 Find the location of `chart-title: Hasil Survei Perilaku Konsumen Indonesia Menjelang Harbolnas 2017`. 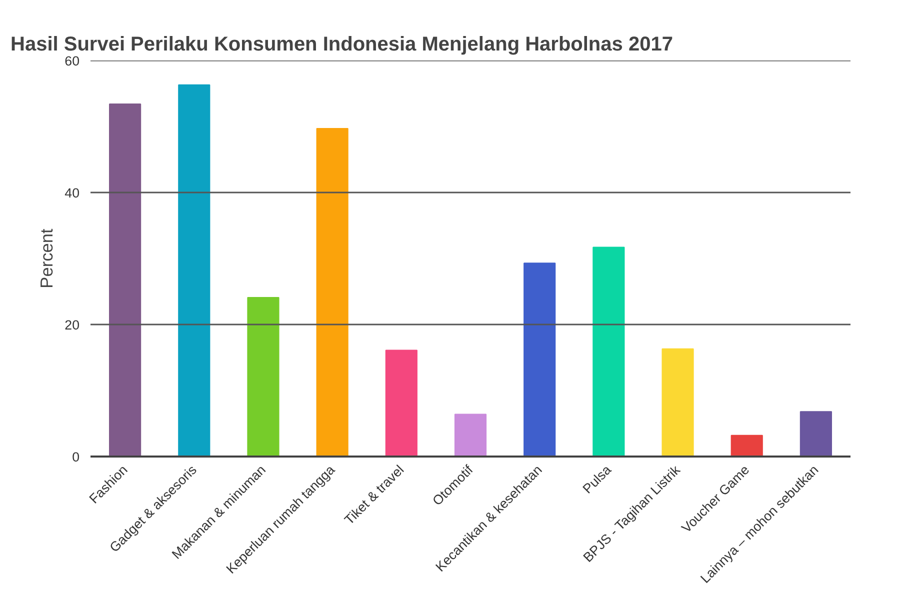

chart-title: Hasil Survei Perilaku Konsumen Indonesia Menjelang Harbolnas 2017 is located at coordinates (341, 45).